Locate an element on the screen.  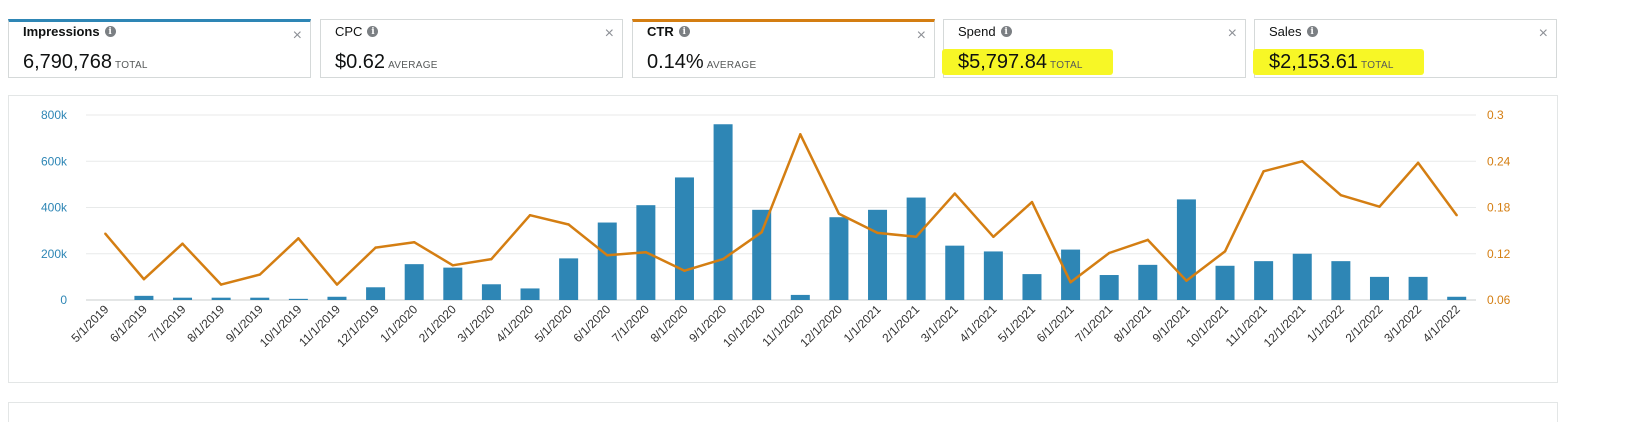
y-right-tick-label: 0.12 is located at coordinates (1499, 254).